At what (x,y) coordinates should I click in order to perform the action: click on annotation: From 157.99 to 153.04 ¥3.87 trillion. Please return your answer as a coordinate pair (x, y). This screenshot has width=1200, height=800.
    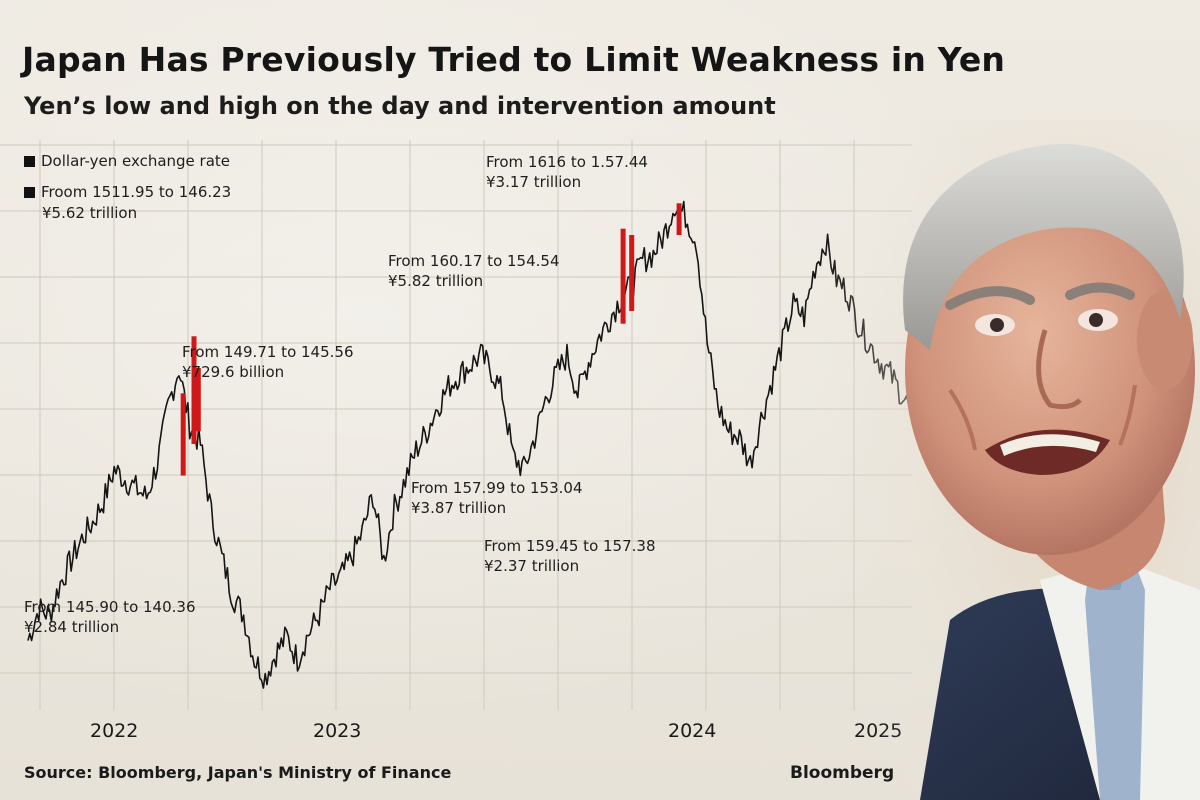
    Looking at the image, I should click on (497, 498).